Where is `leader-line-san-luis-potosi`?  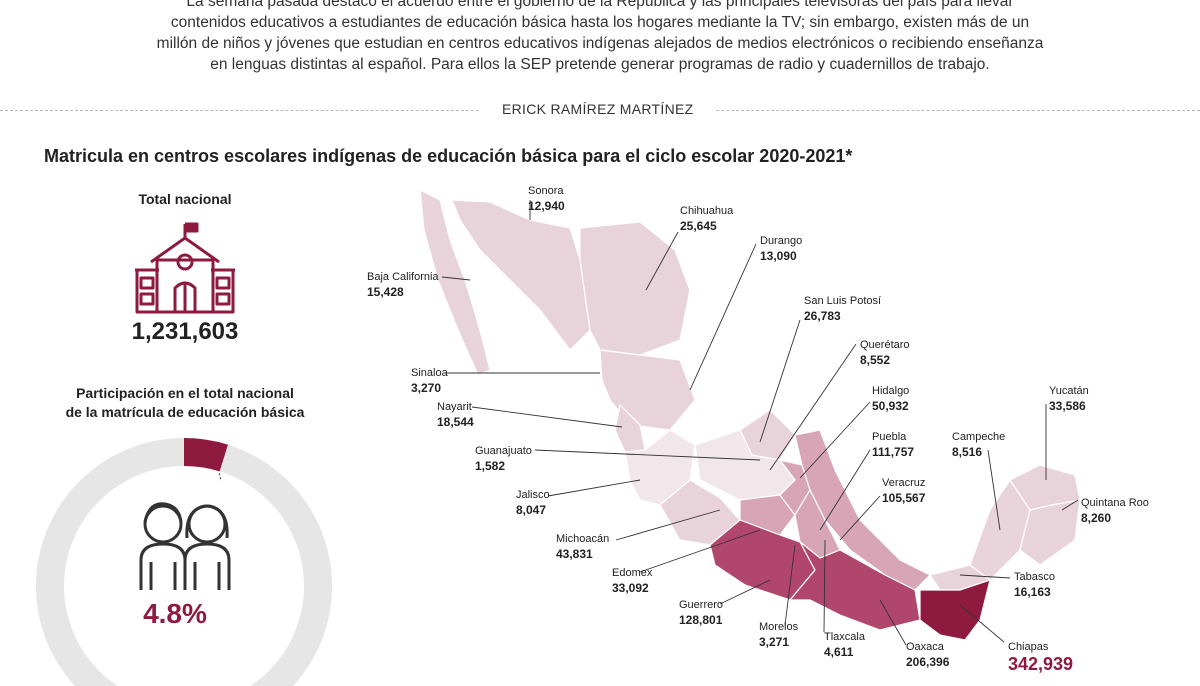
leader-line-san-luis-potosi is located at coordinates (780, 381).